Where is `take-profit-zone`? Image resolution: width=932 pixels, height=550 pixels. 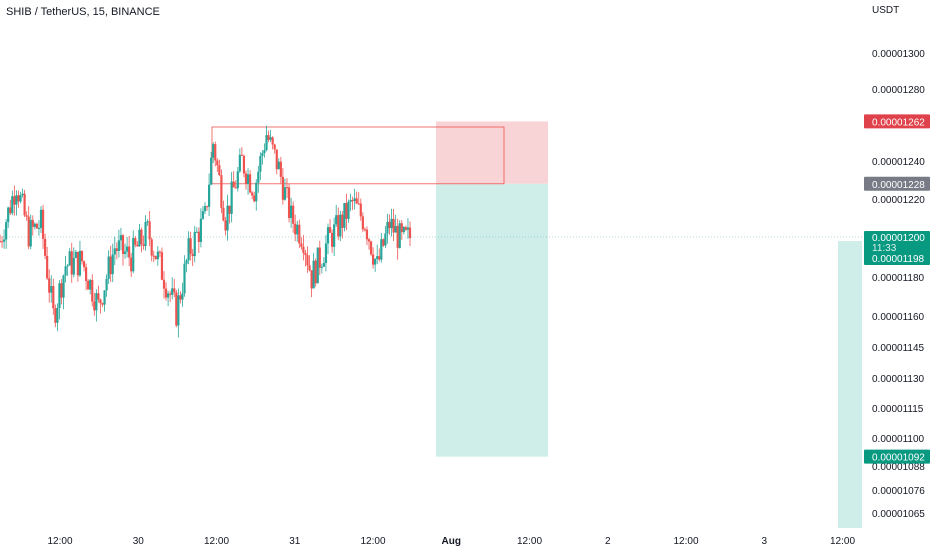
take-profit-zone is located at coordinates (492, 320).